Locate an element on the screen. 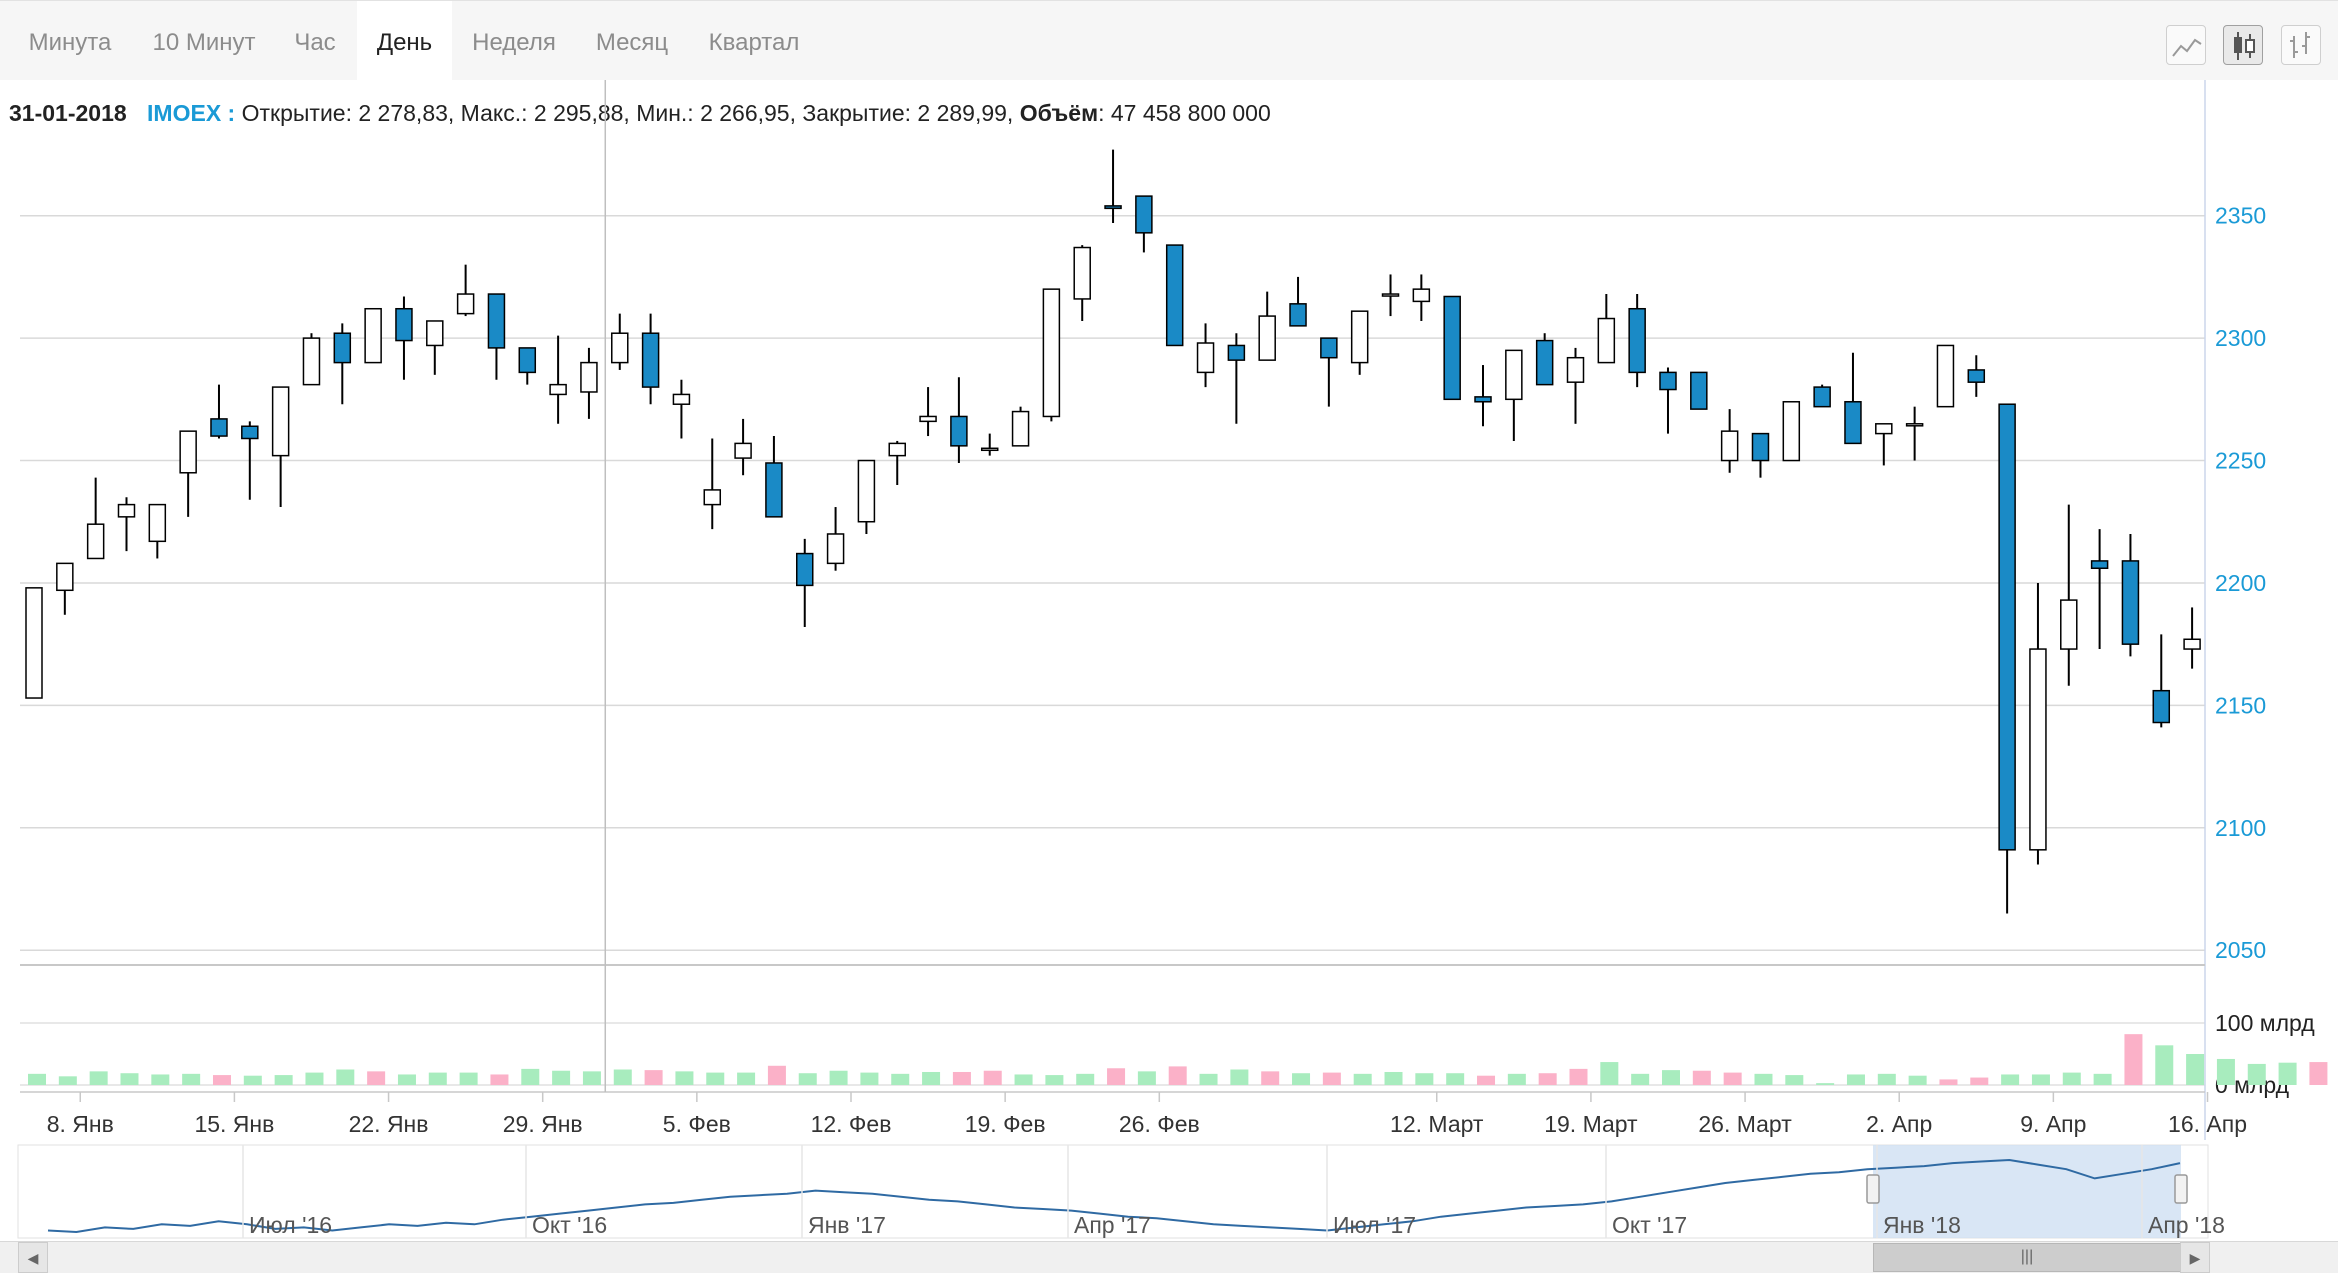 This screenshot has width=2338, height=1282. tab-quarter: Квартал is located at coordinates (754, 42).